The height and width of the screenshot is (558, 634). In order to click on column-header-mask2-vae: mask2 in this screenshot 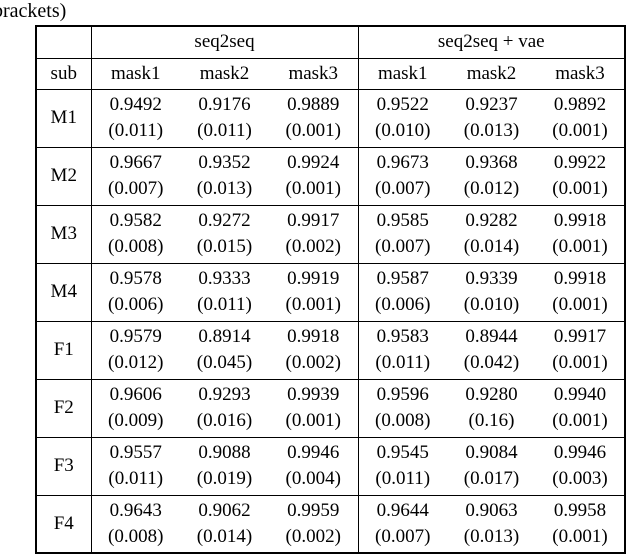, I will do `click(491, 73)`.